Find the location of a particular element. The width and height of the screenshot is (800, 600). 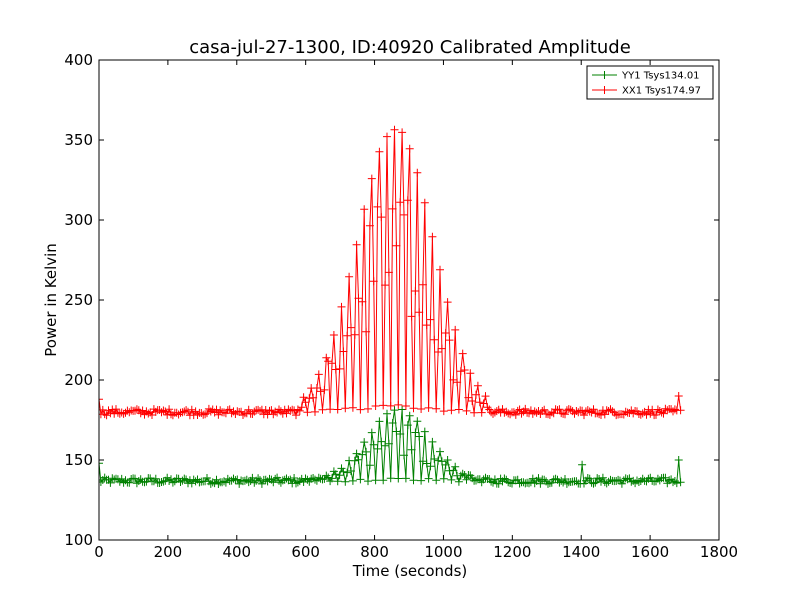

y-axis-label: Power in Kelvin is located at coordinates (51, 300).